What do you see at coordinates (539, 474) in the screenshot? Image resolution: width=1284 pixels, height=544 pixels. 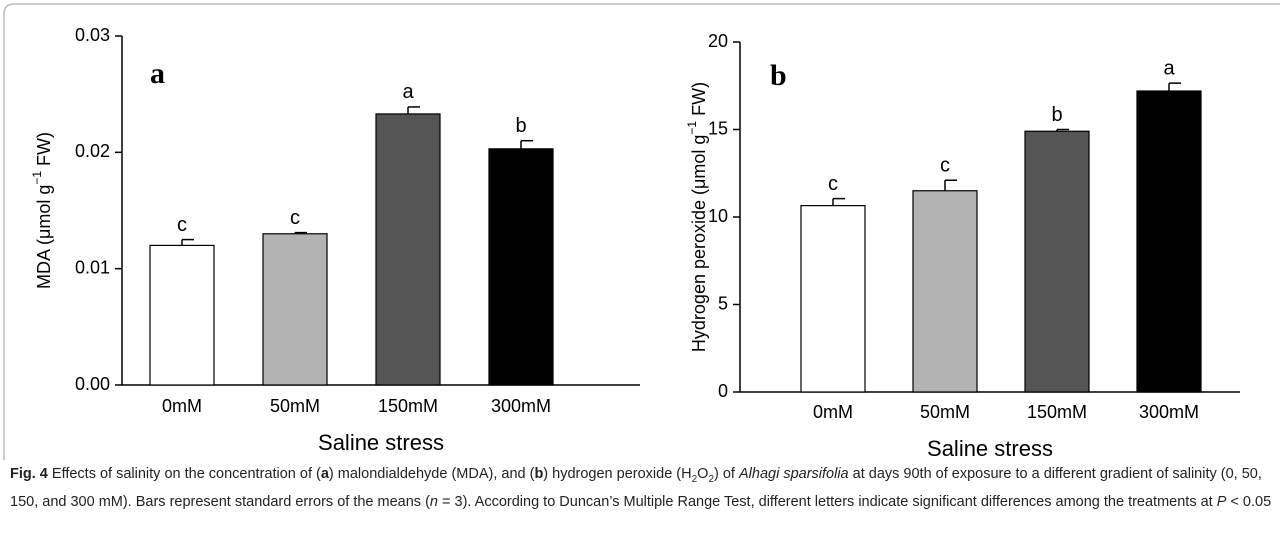 I see `caption-run: b` at bounding box center [539, 474].